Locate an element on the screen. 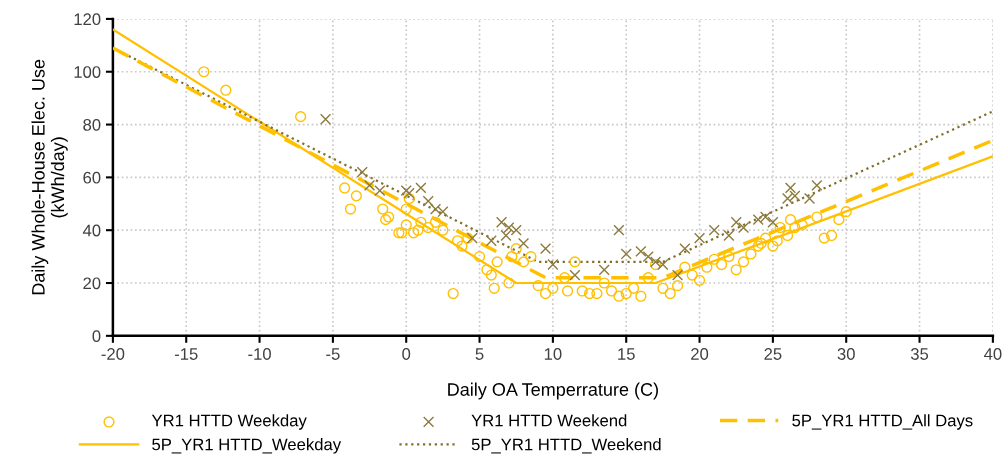 The width and height of the screenshot is (1008, 473). x-tick-label: 5 is located at coordinates (479, 354).